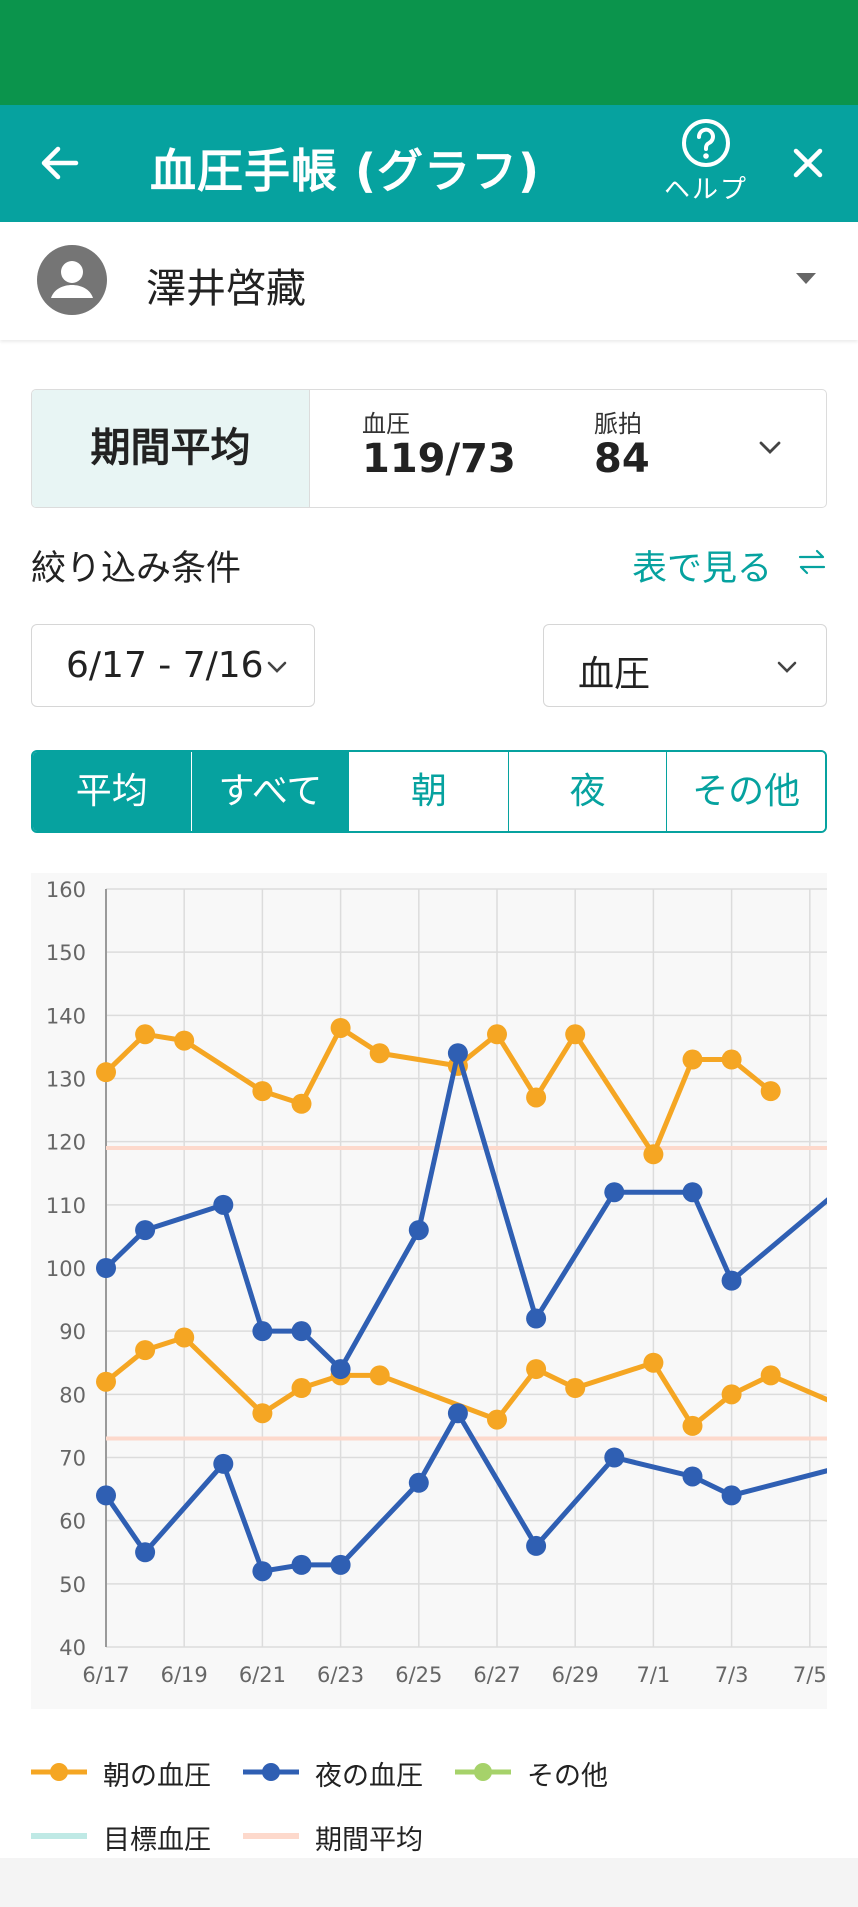 This screenshot has width=858, height=1907. What do you see at coordinates (810, 1675) in the screenshot?
I see `x-tick-label: 7/5` at bounding box center [810, 1675].